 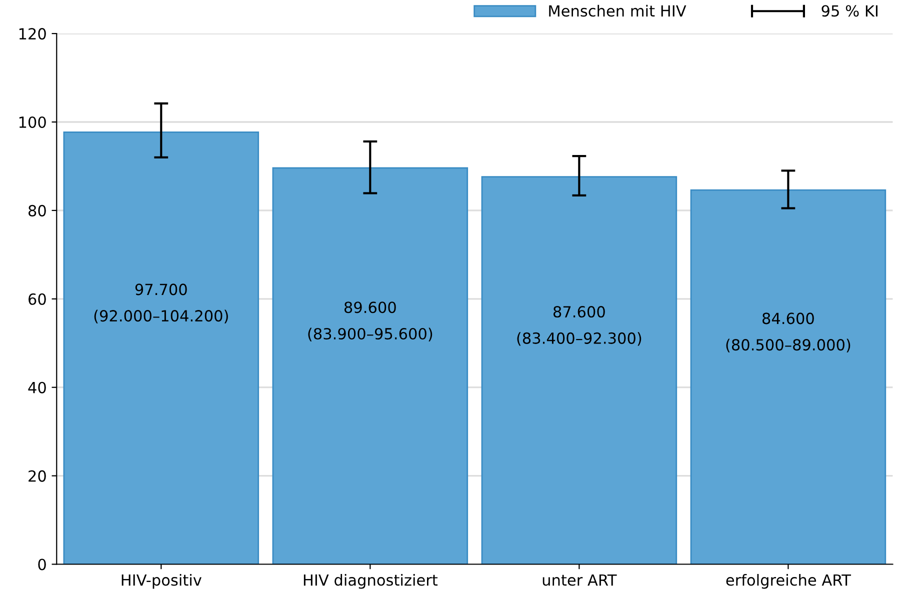 I want to click on y-tick-label: 120, so click(x=32, y=34).